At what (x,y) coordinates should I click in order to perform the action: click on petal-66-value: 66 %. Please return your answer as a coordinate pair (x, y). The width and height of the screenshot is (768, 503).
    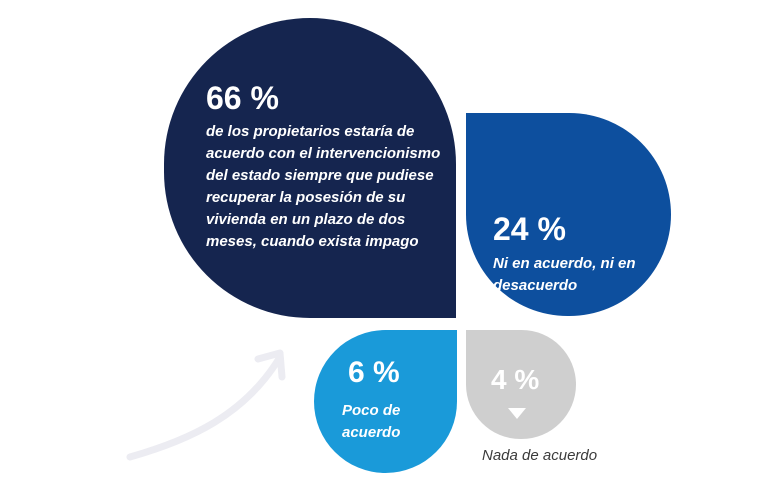
    Looking at the image, I should click on (242, 98).